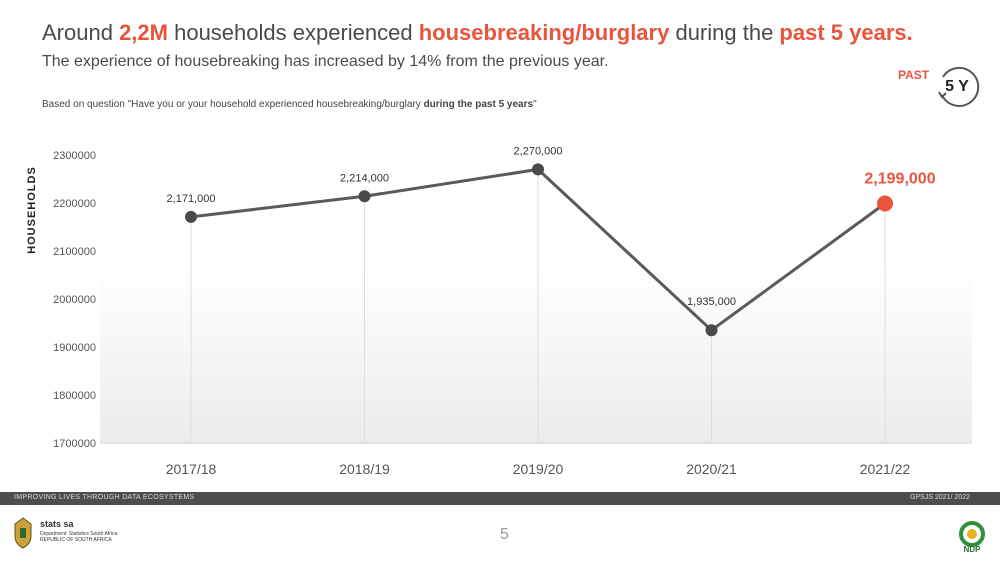 Image resolution: width=1000 pixels, height=563 pixels. I want to click on y-tick-label: 2100000, so click(74, 252).